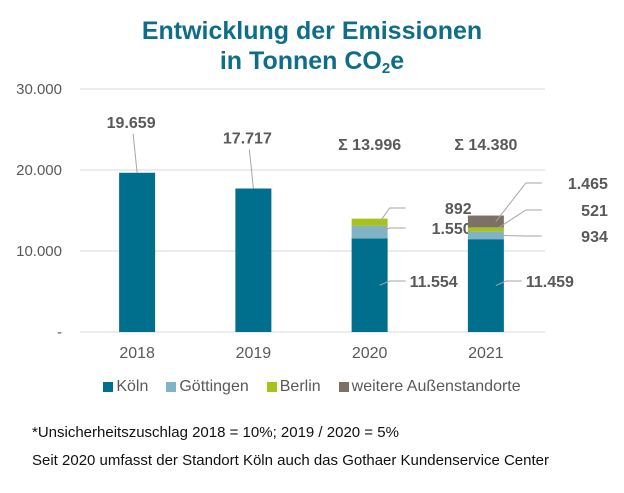 The image size is (624, 493). I want to click on total-label: Σ 14.380, so click(485, 145).